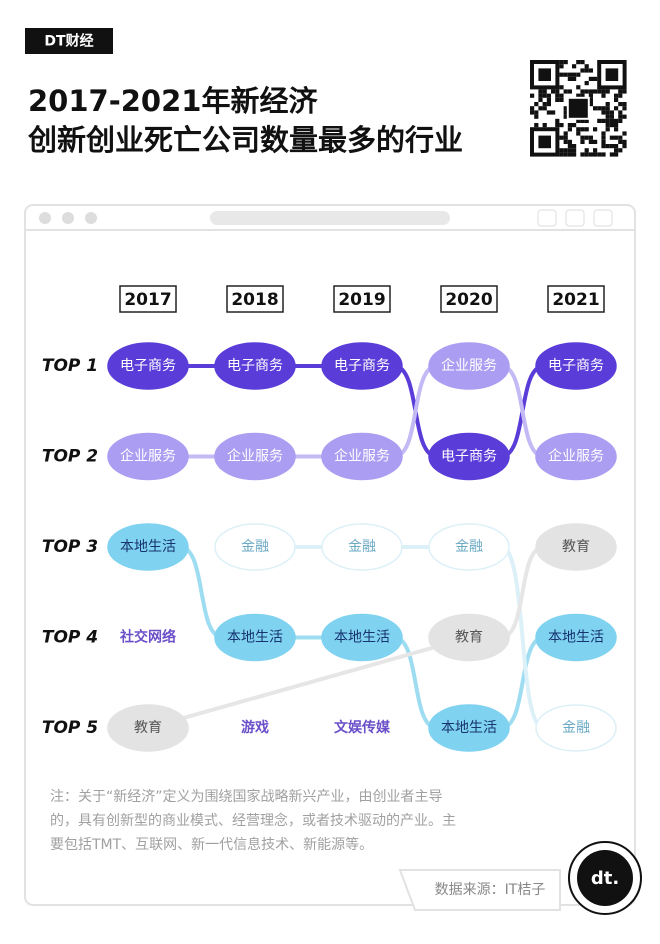 The width and height of the screenshot is (660, 944). Describe the element at coordinates (254, 300) in the screenshot. I see `year: 2018` at that location.